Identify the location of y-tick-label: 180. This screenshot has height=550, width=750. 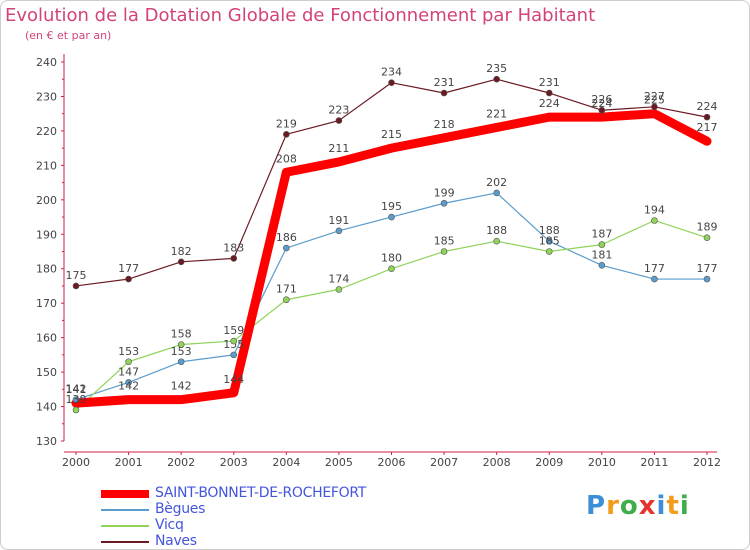
(46, 269).